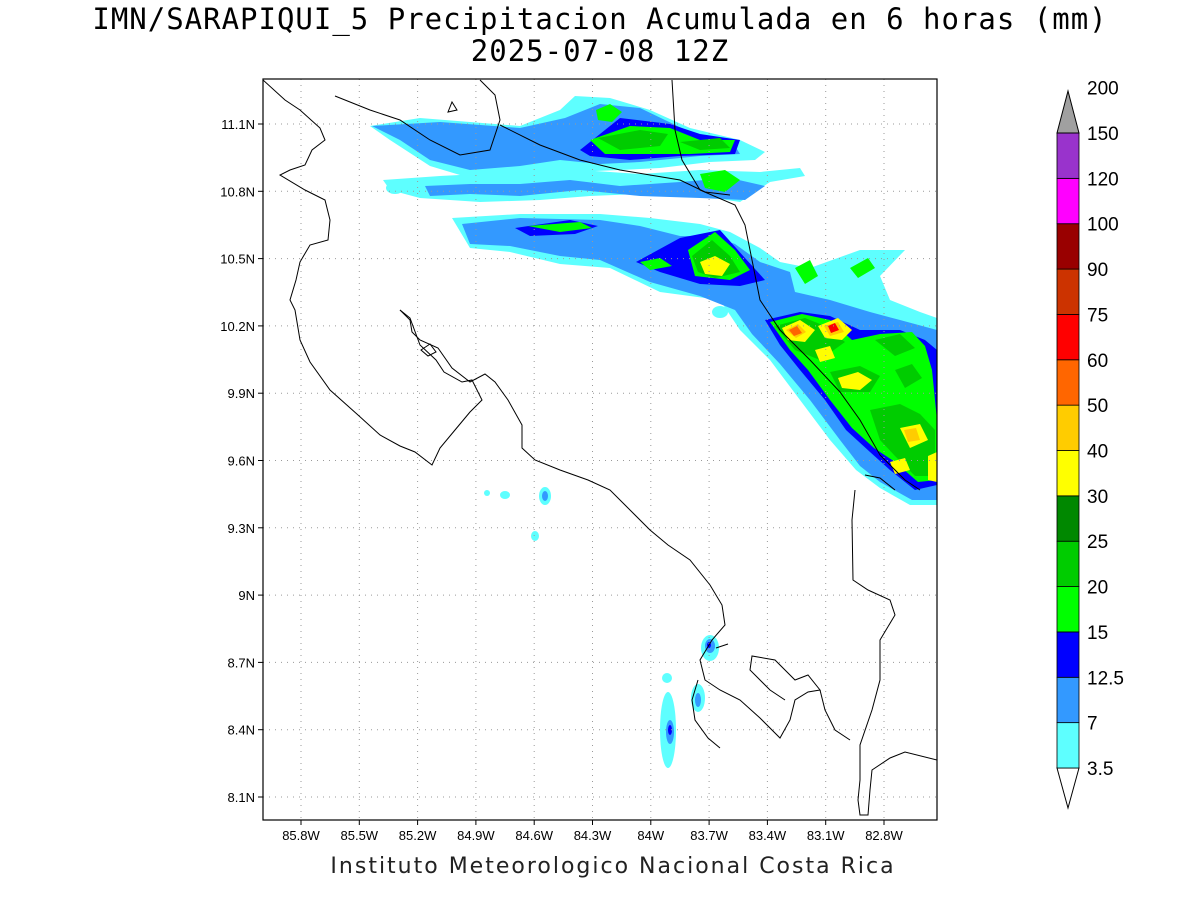 This screenshot has width=1200, height=900. Describe the element at coordinates (1103, 134) in the screenshot. I see `colorbar-level-label: 150` at that location.